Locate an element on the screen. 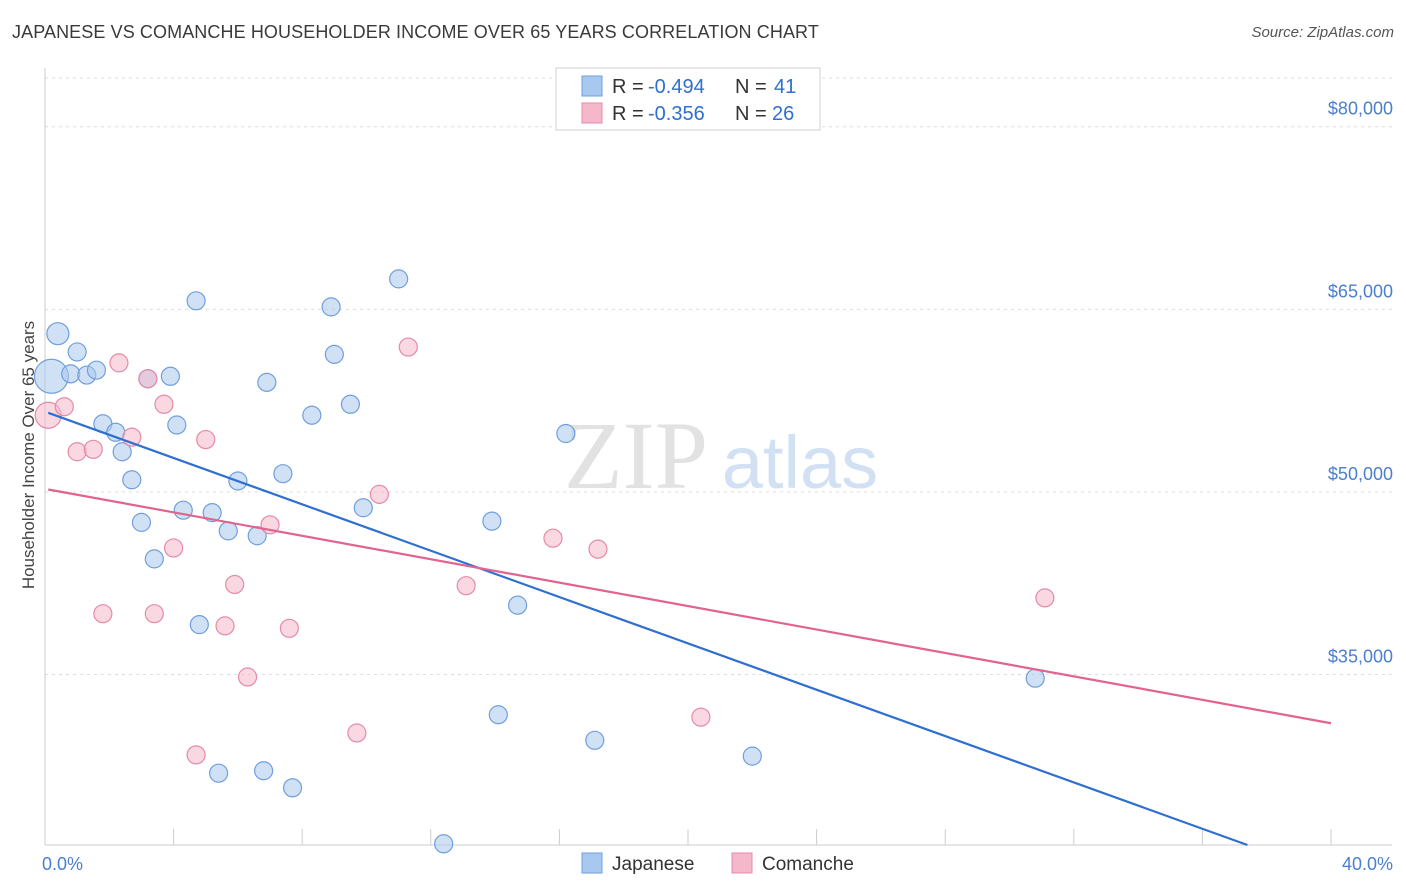 The height and width of the screenshot is (892, 1406). bottom-legend-swatch-japanese is located at coordinates (592, 863).